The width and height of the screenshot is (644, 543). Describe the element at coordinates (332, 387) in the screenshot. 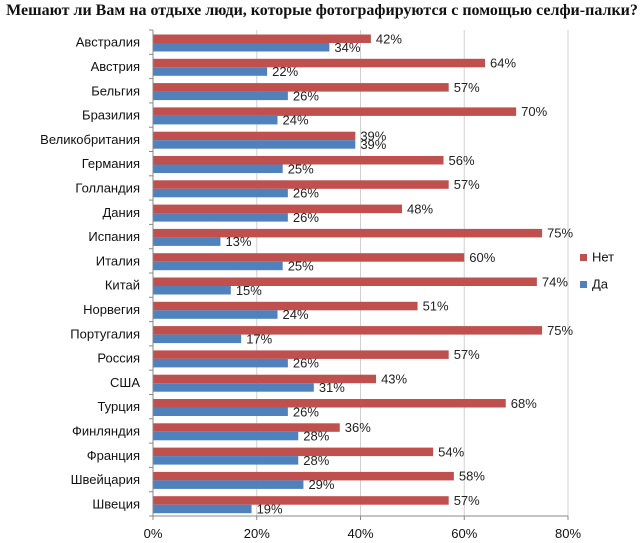

I see `data-label: 31%` at that location.